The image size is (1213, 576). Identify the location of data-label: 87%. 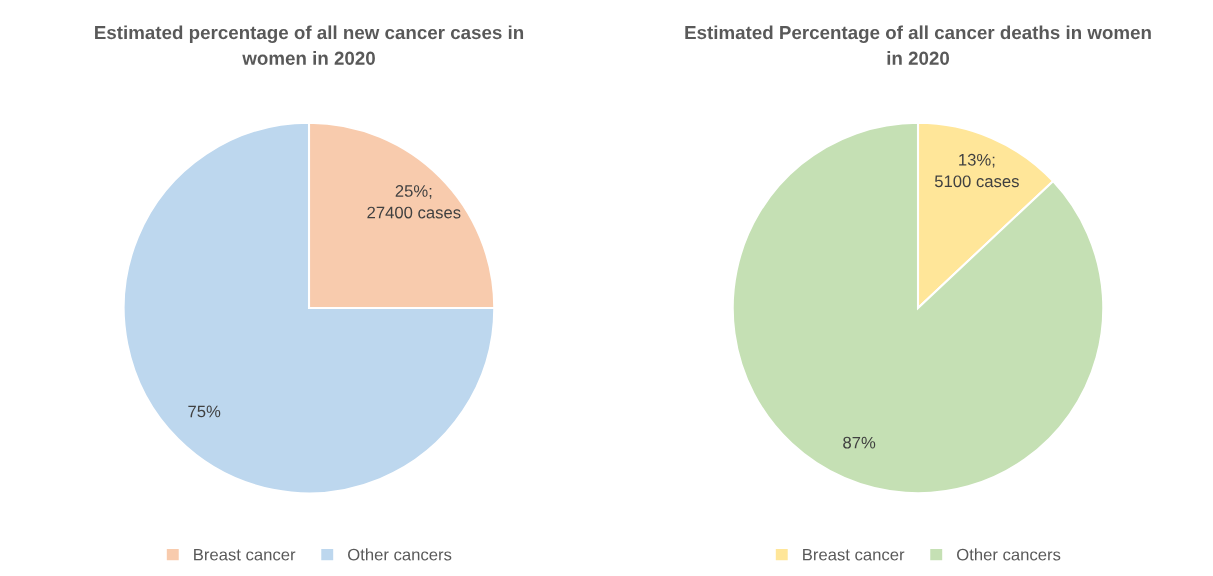
(859, 442).